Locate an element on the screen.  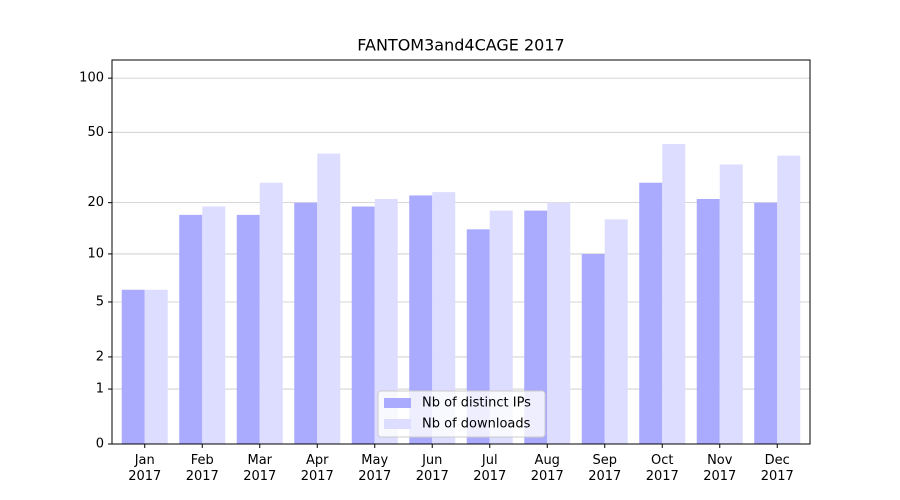
x-tick-label: Apr 2017 is located at coordinates (317, 468).